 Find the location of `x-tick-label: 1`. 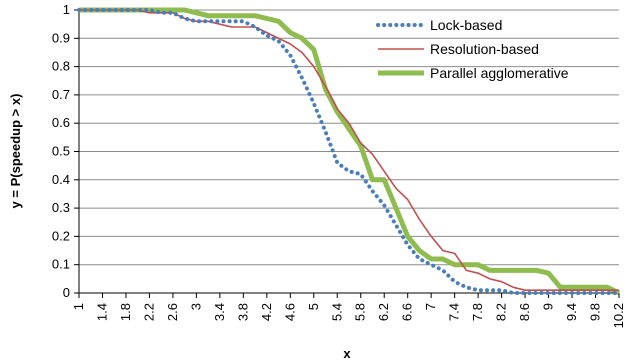

x-tick-label: 1 is located at coordinates (78, 306).